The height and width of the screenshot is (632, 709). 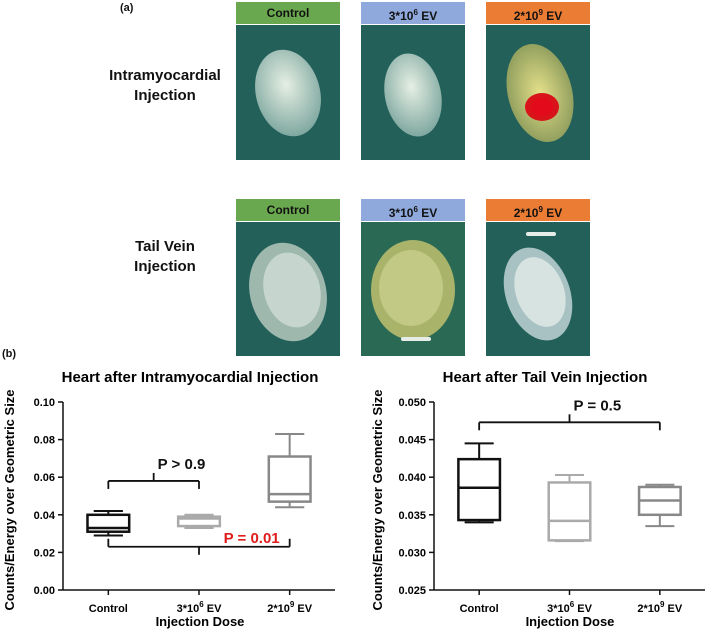 I want to click on y-tick-label: 0.00, so click(x=44, y=591).